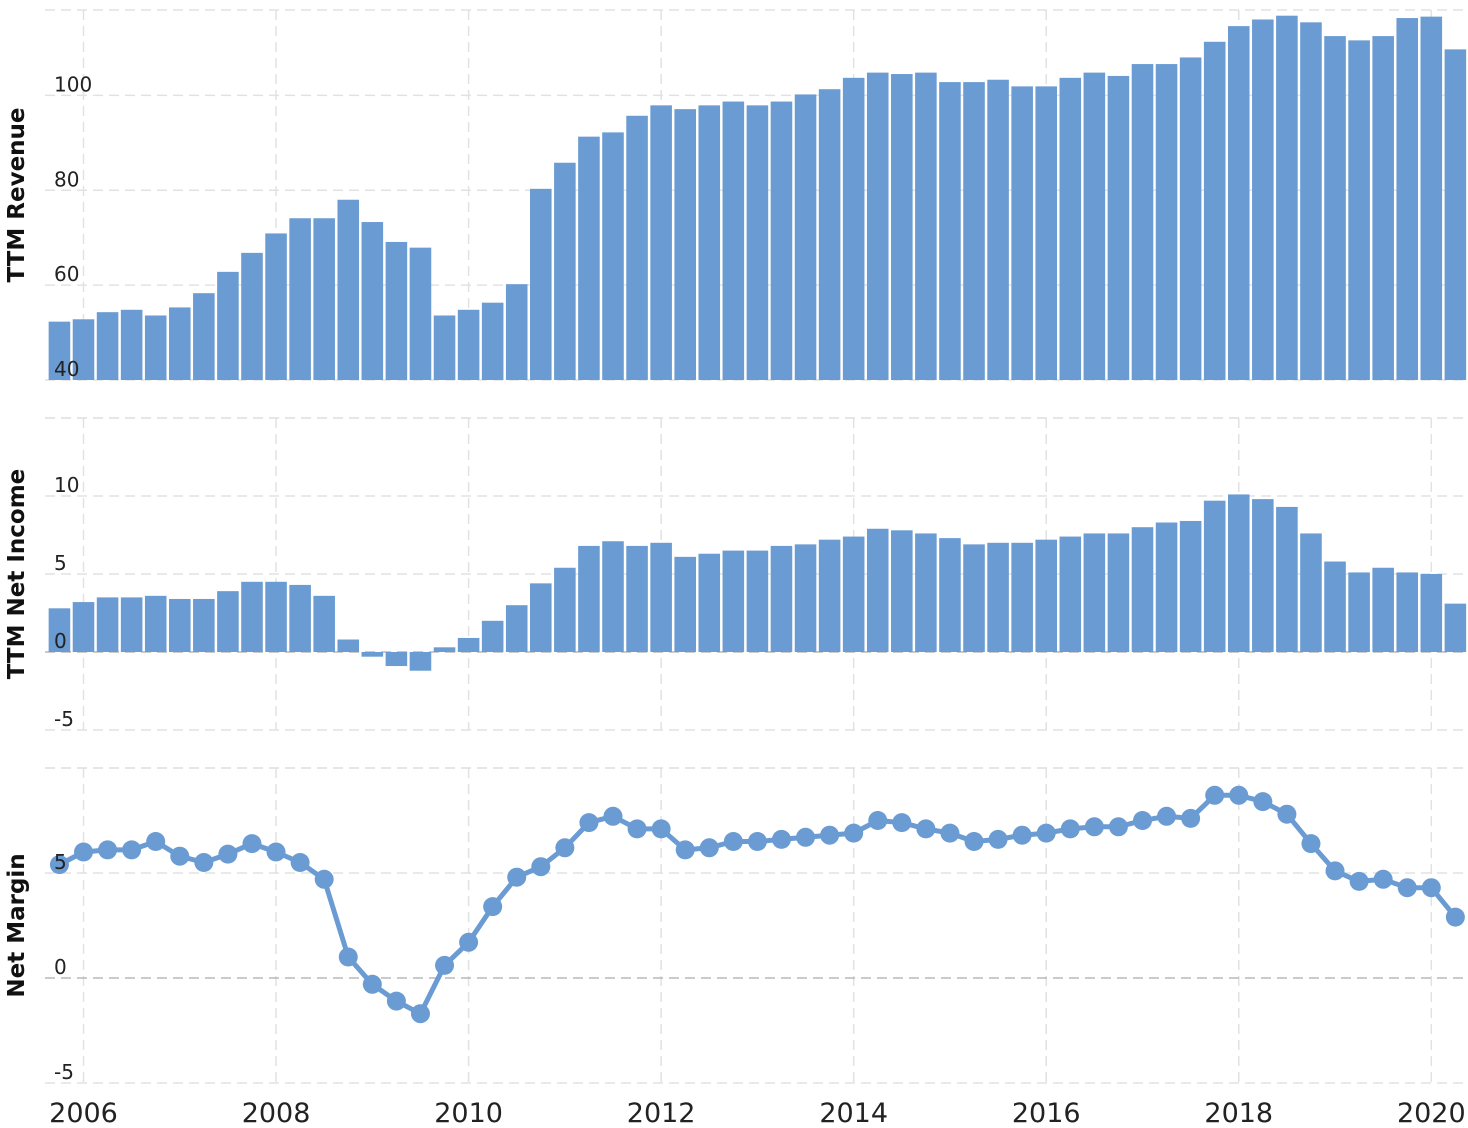  I want to click on revenue-y-tick-label: 40, so click(66, 369).